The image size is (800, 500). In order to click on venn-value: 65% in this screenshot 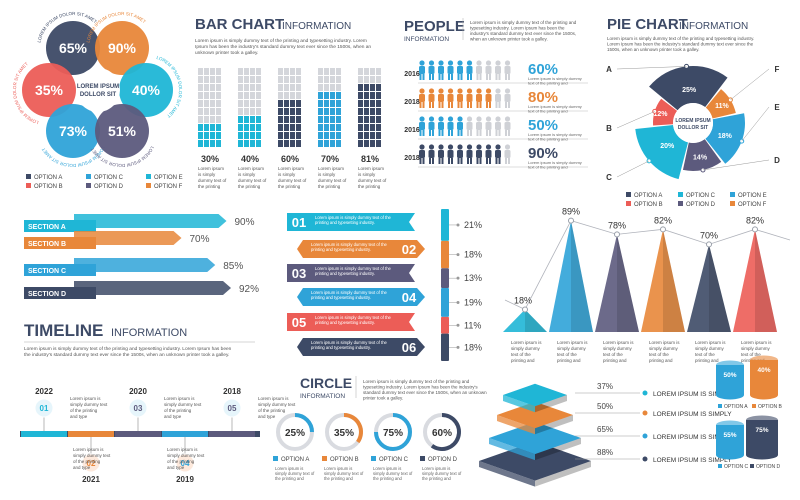, I will do `click(73, 48)`.